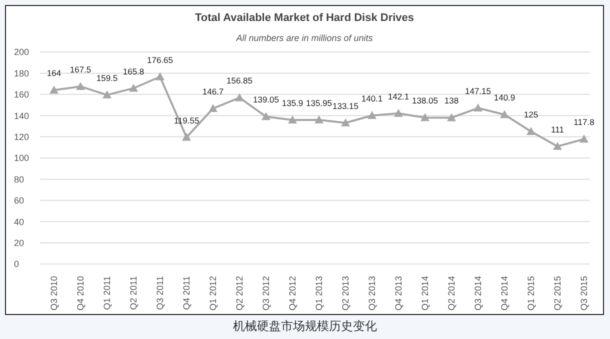 The image size is (610, 339). I want to click on data-label: 165.8, so click(133, 71).